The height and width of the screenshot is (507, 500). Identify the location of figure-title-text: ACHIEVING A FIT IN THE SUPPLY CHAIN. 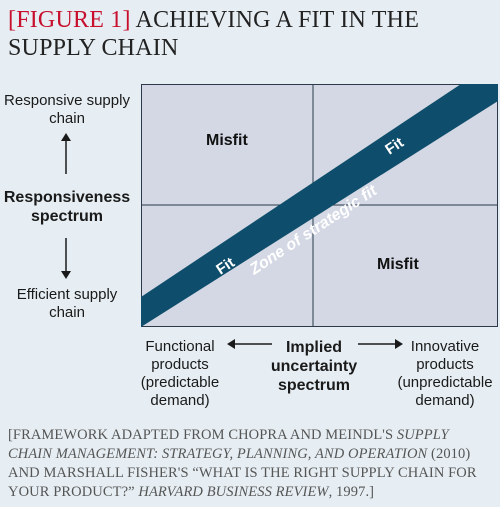
(214, 34).